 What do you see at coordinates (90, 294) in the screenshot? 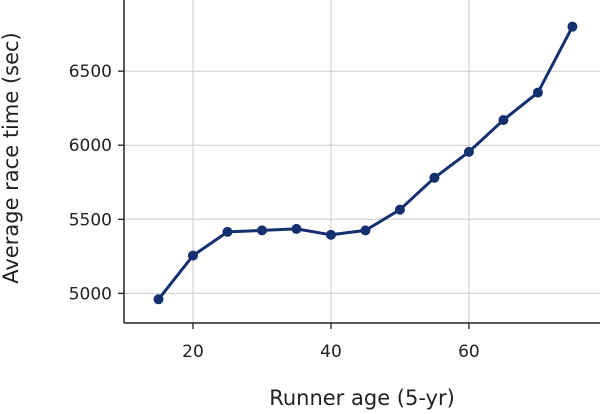
I see `y-tick-label: 5000` at bounding box center [90, 294].